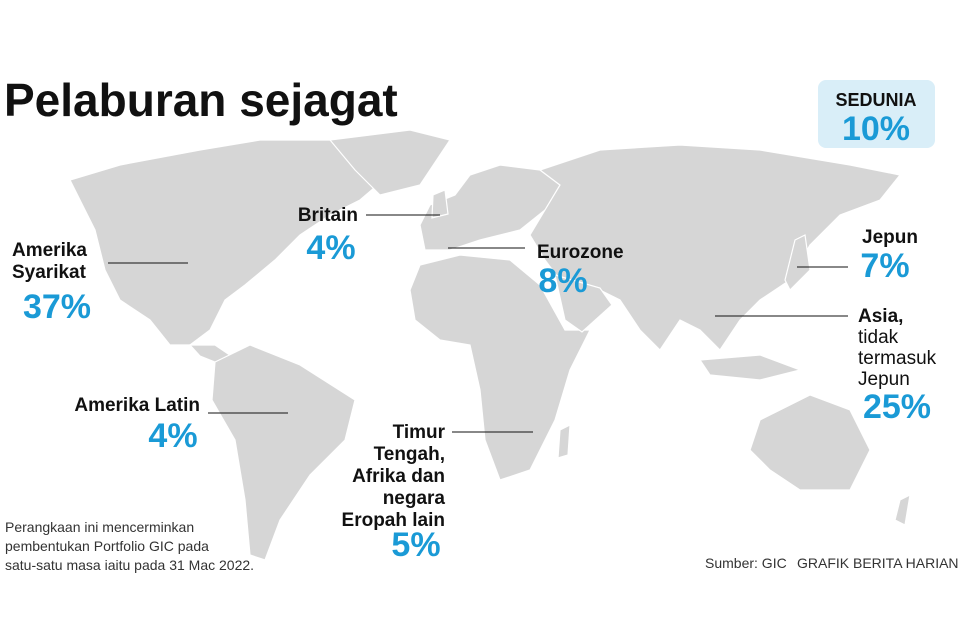 This screenshot has height=640, width=960. I want to click on region-name: Asia,, so click(880, 316).